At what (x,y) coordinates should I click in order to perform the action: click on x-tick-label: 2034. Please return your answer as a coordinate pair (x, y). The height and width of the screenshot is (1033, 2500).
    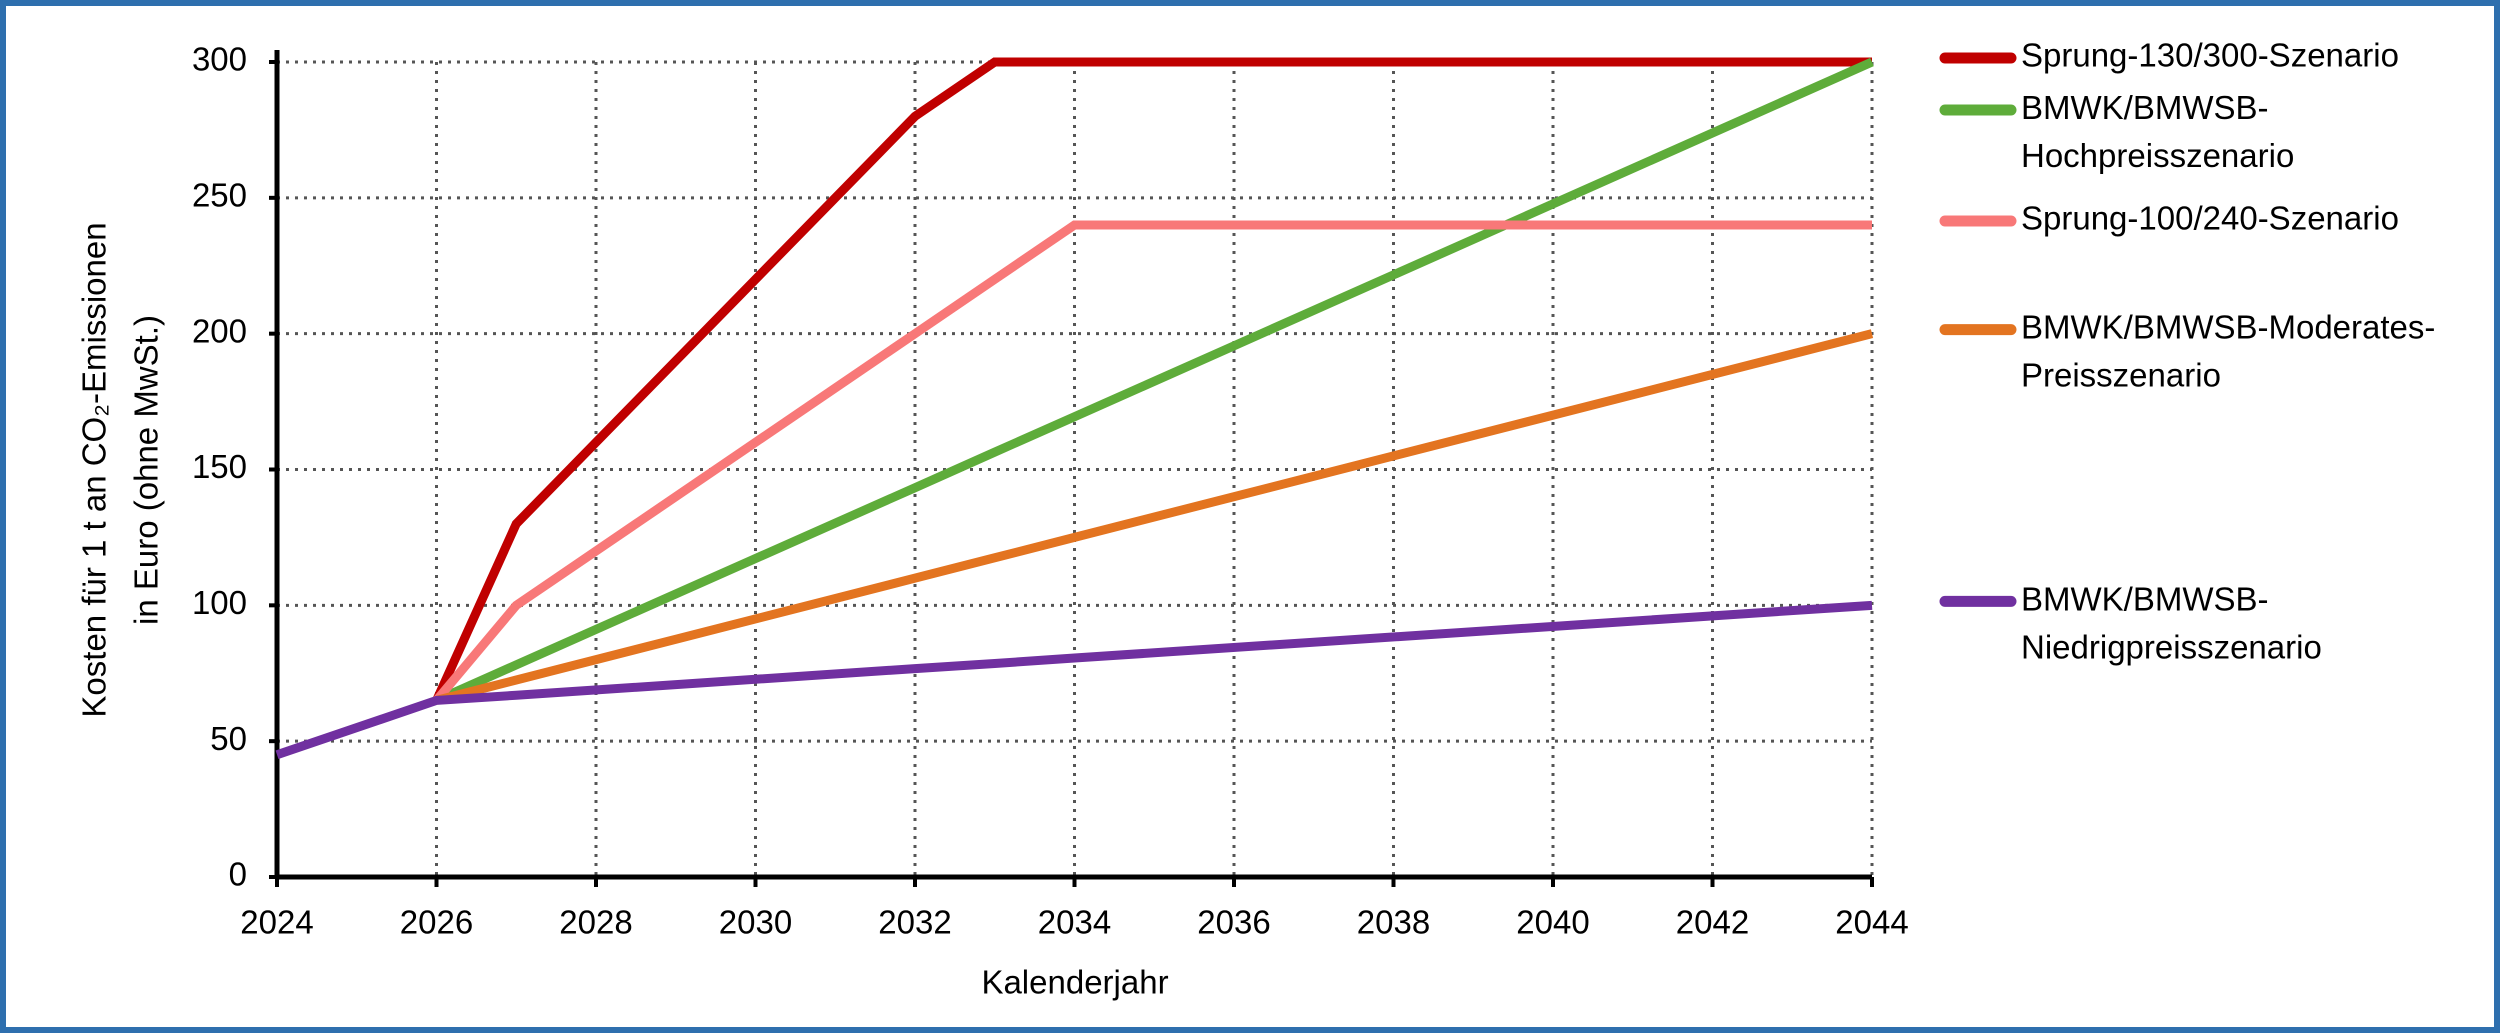
    Looking at the image, I should click on (1074, 922).